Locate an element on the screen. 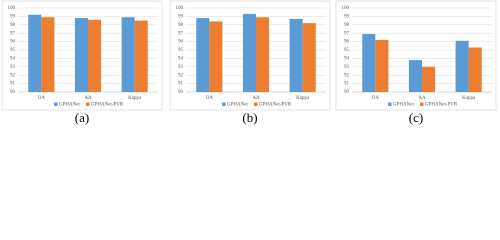  caption: (c) is located at coordinates (416, 117).